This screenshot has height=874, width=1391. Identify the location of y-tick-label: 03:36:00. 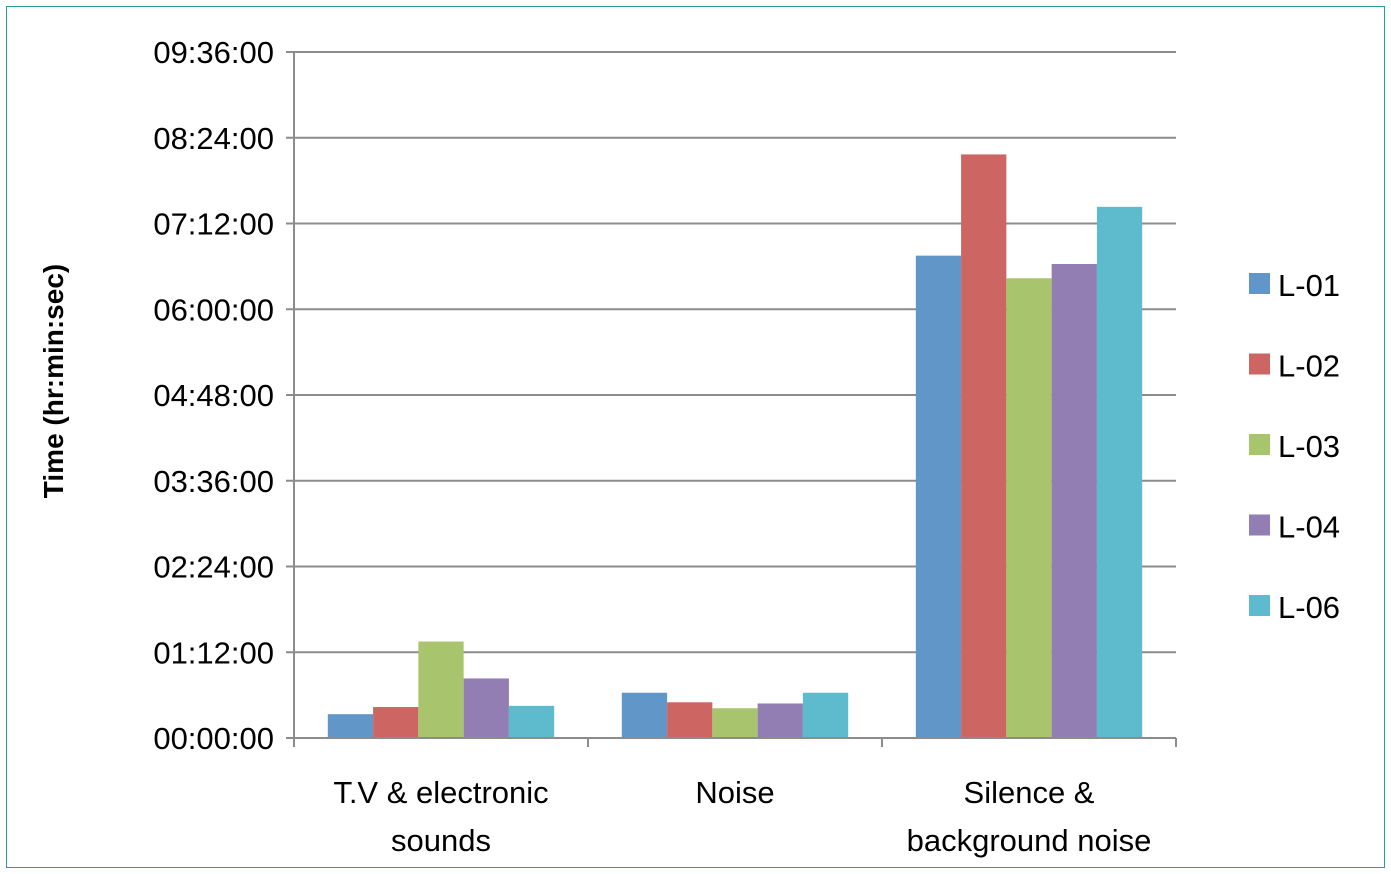
(213, 481).